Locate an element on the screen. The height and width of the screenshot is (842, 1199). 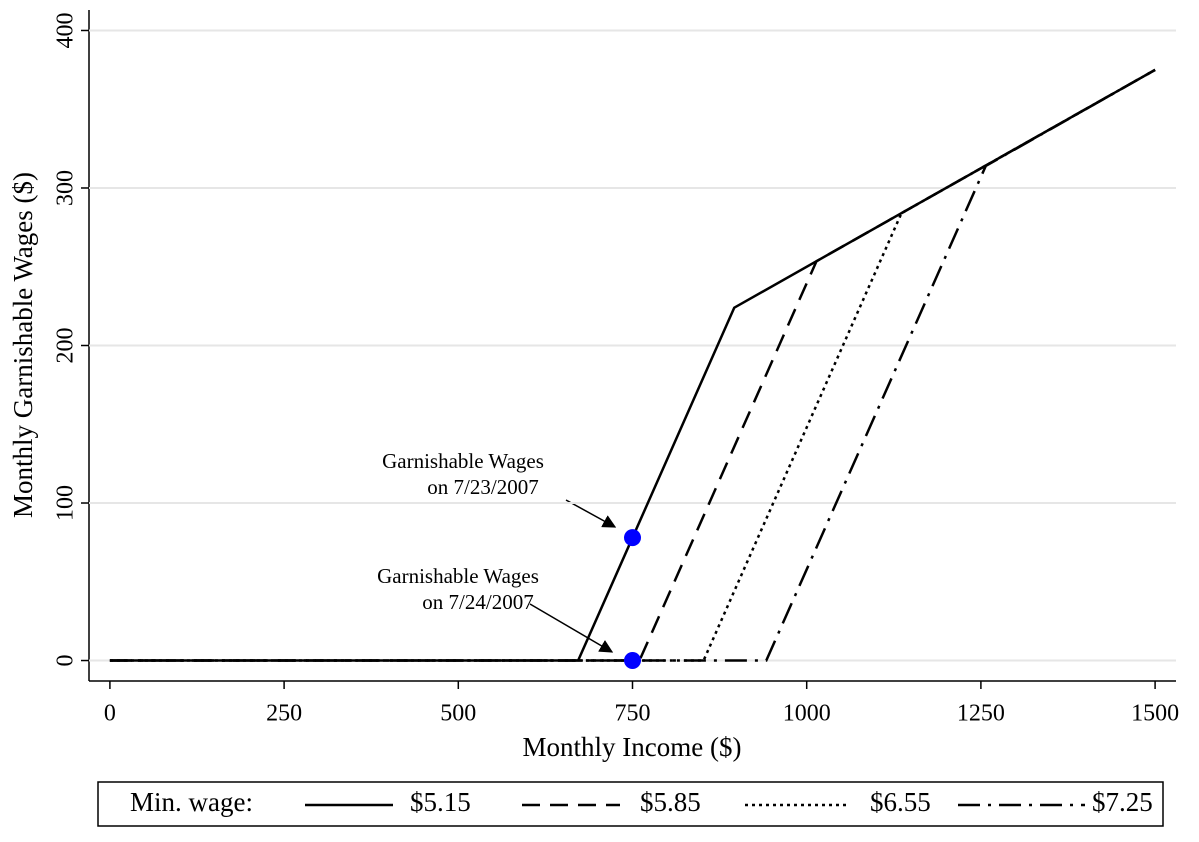
y-tick-label: 0 is located at coordinates (66, 661).